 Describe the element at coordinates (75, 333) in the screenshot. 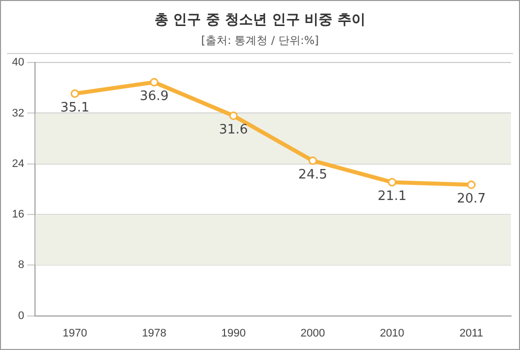

I see `x-tick-label: 1970` at that location.